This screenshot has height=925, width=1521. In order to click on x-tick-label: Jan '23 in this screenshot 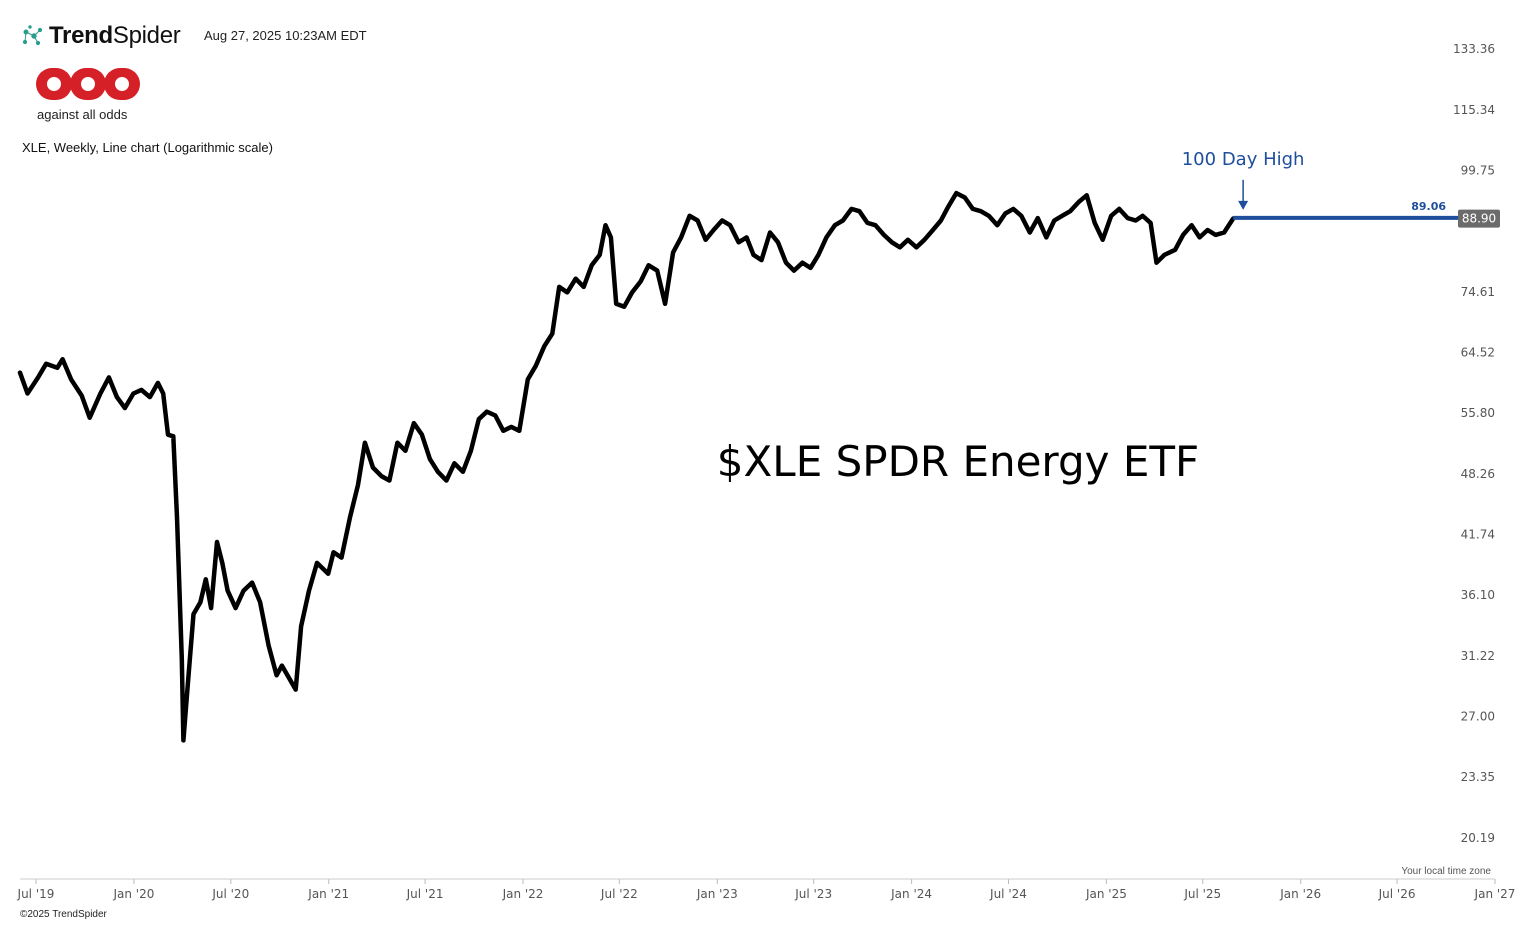, I will do `click(717, 894)`.